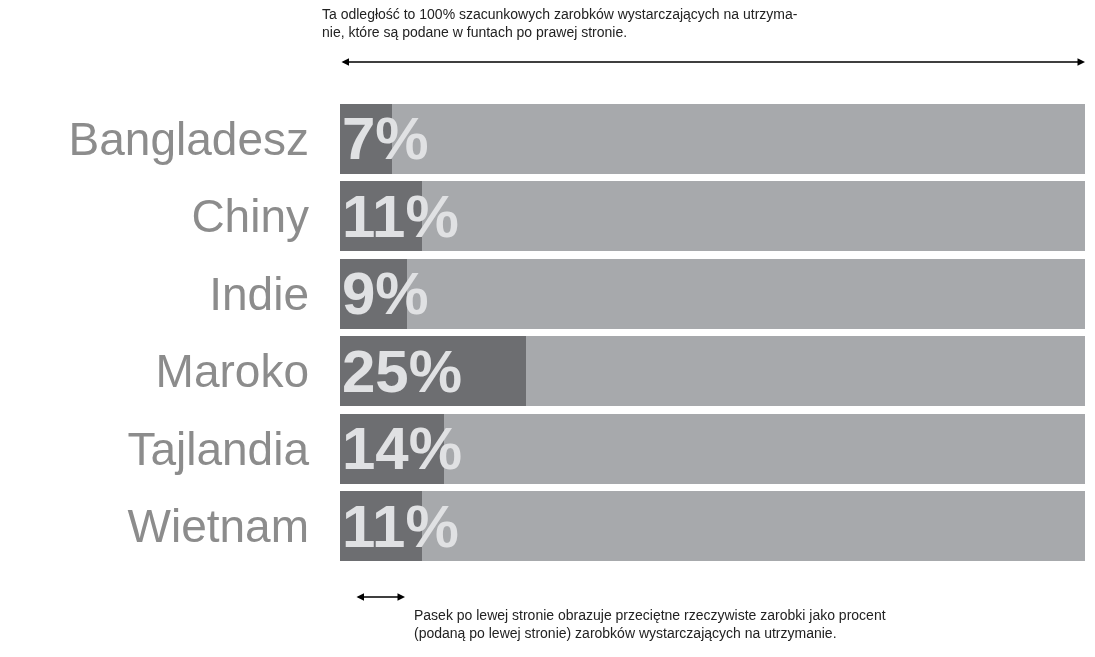 The height and width of the screenshot is (657, 1095). I want to click on data-label: 9%, so click(385, 293).